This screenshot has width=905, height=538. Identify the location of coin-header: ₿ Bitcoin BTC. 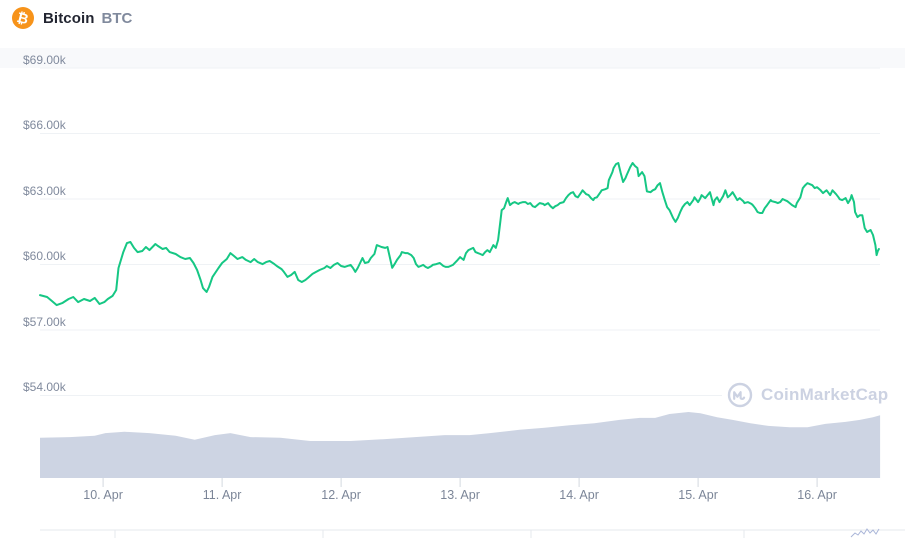
(72, 18).